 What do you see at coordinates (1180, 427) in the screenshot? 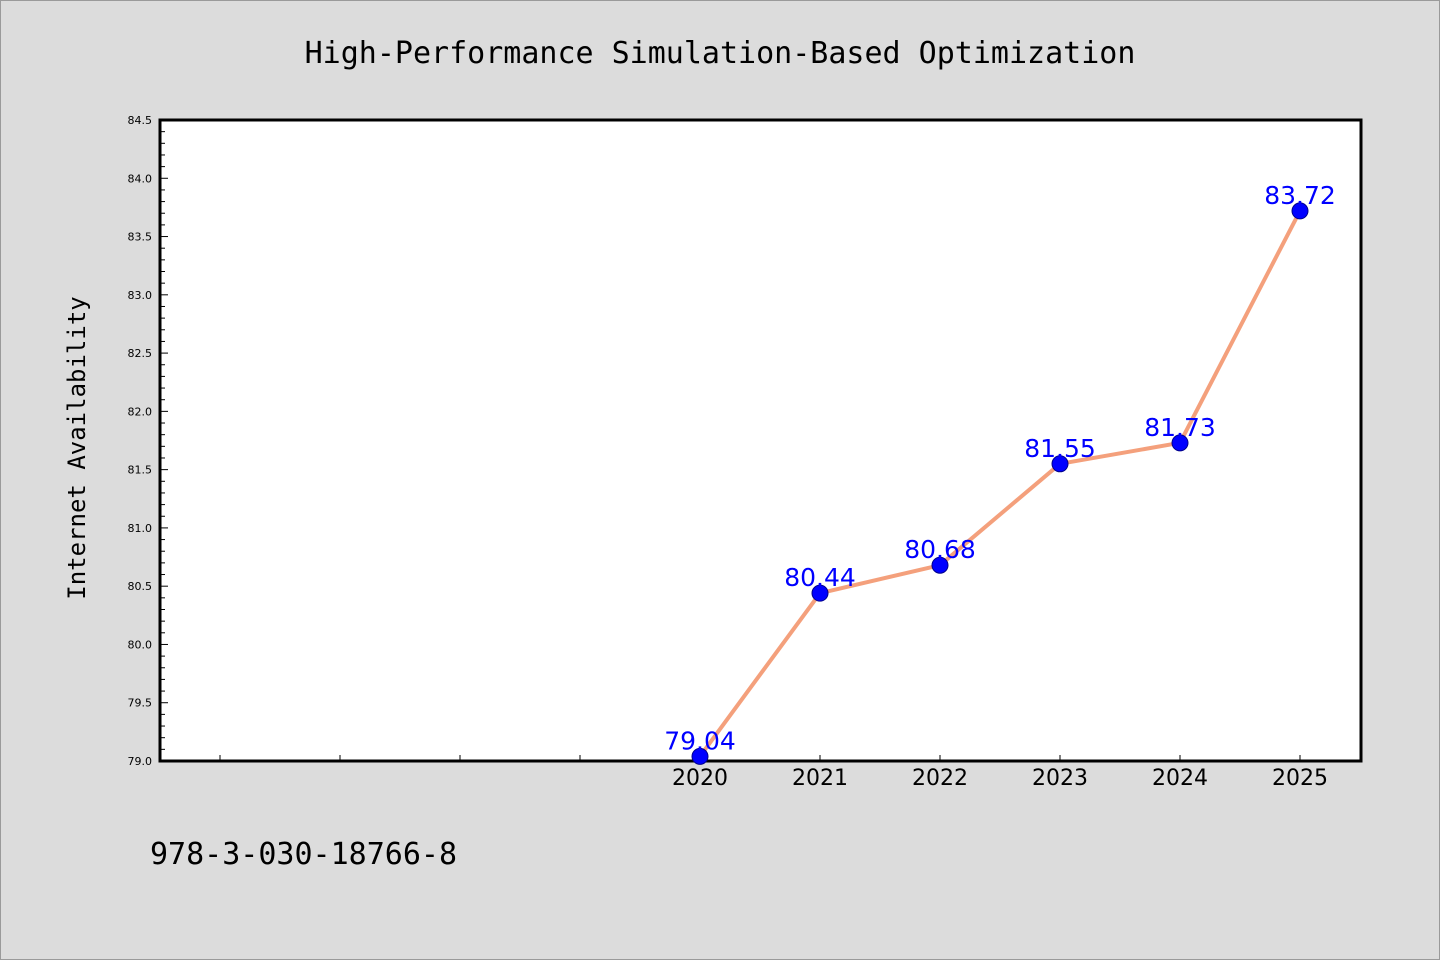
I see `data-label: 81.73` at bounding box center [1180, 427].